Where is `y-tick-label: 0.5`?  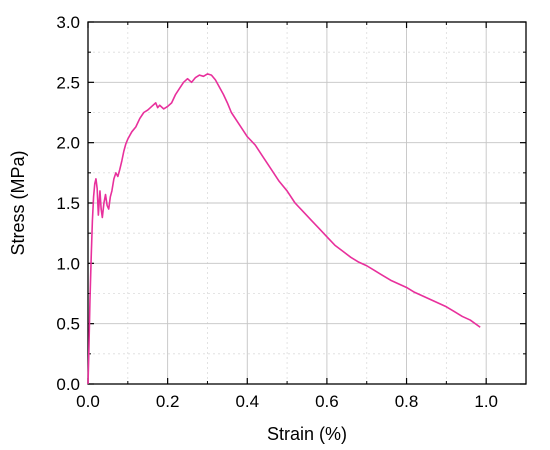 y-tick-label: 0.5 is located at coordinates (68, 324).